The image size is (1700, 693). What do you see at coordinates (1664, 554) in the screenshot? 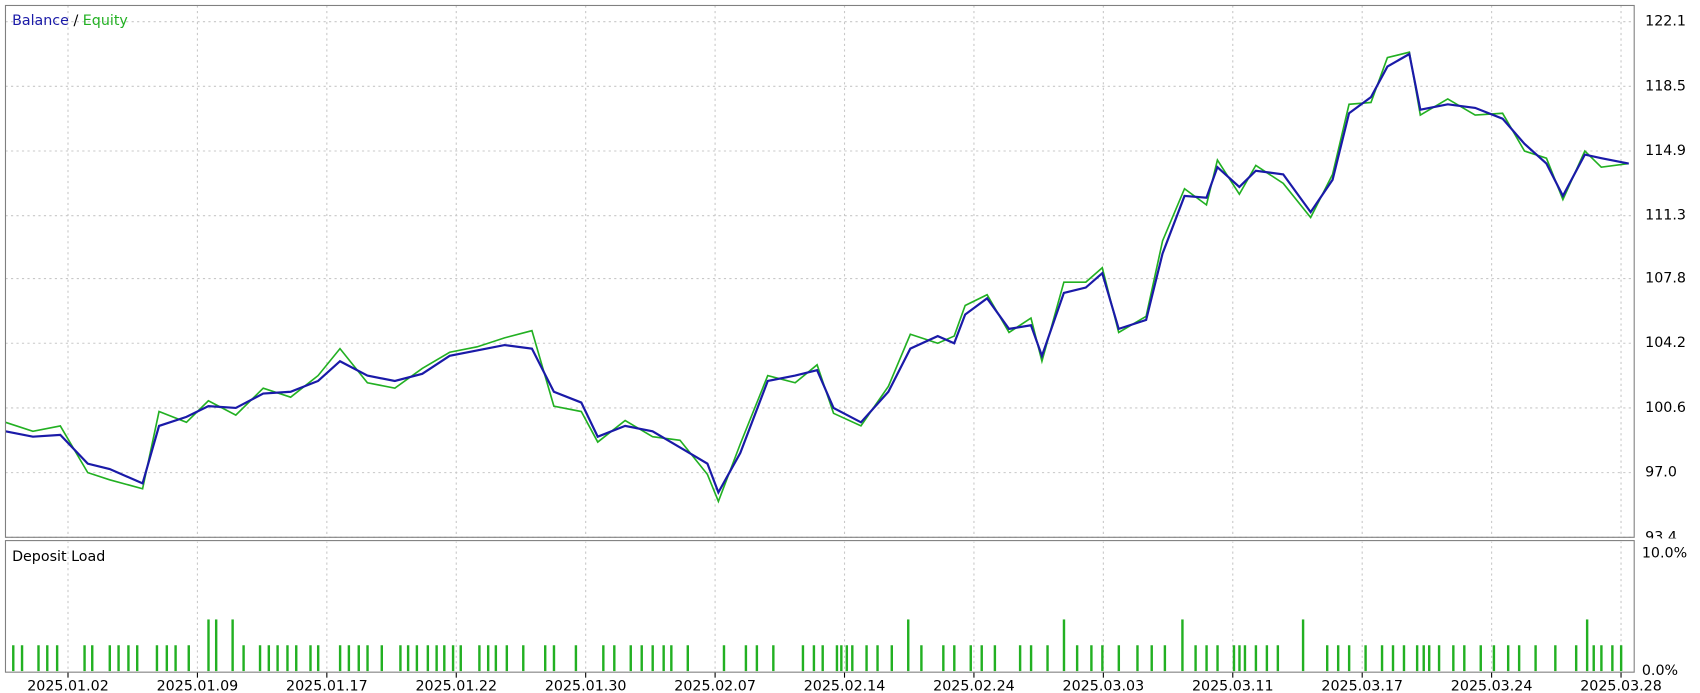
I see `y-tick-label: 10.0%` at bounding box center [1664, 554].